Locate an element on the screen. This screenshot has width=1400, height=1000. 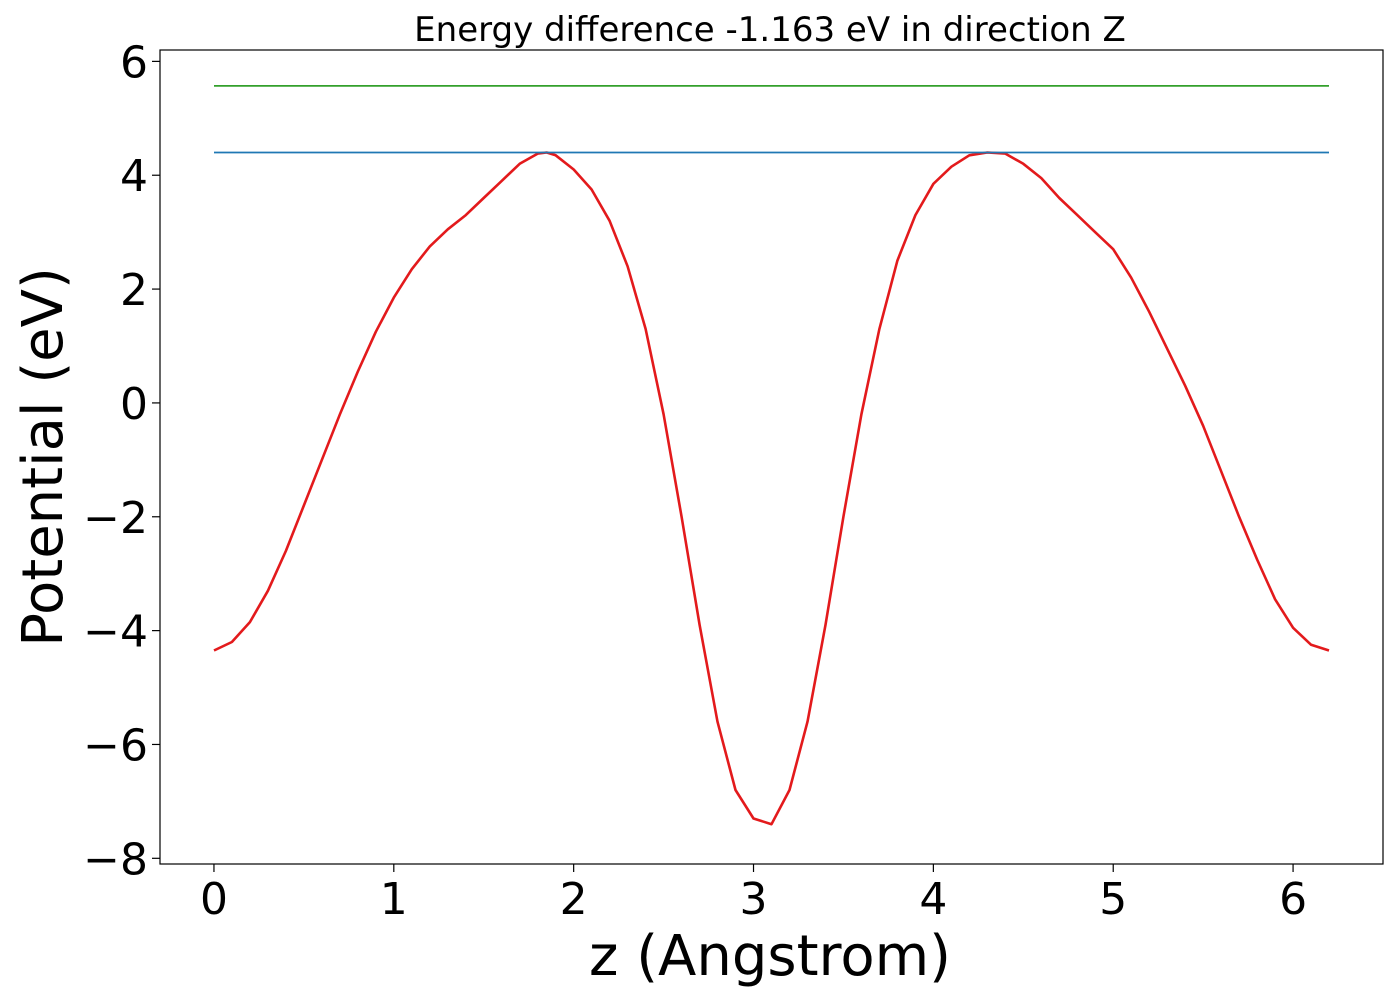
x-tick-label: 0 is located at coordinates (214, 899).